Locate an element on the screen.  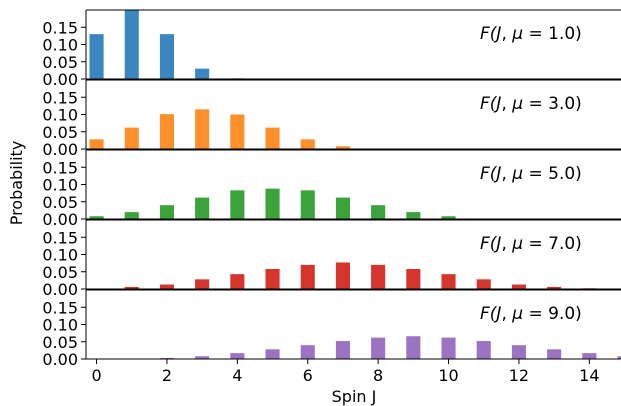
y-tick-label-1-1: 0.05 is located at coordinates (60, 62).